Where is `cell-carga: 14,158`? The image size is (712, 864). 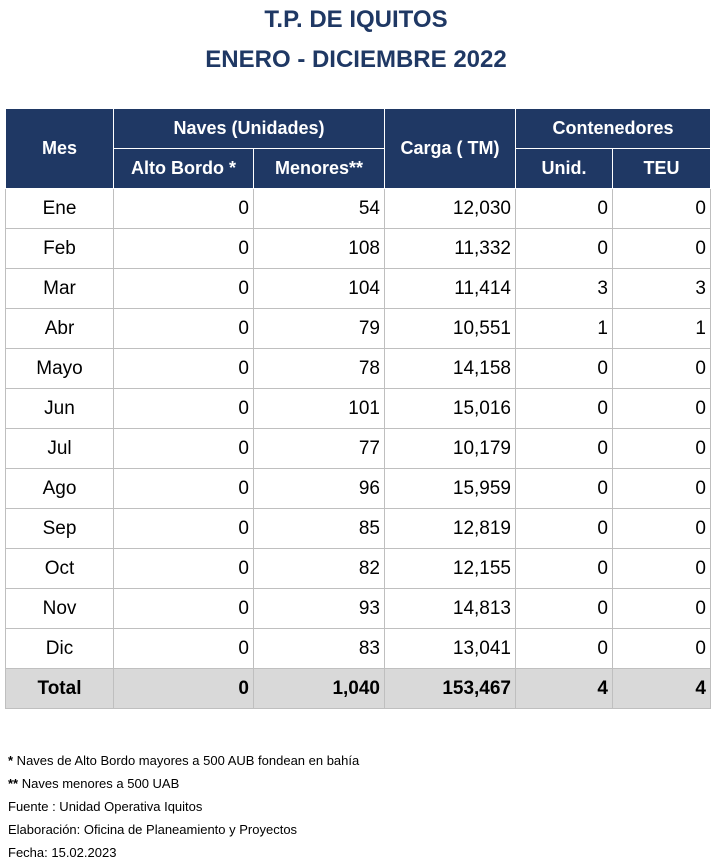
cell-carga: 14,158 is located at coordinates (450, 368).